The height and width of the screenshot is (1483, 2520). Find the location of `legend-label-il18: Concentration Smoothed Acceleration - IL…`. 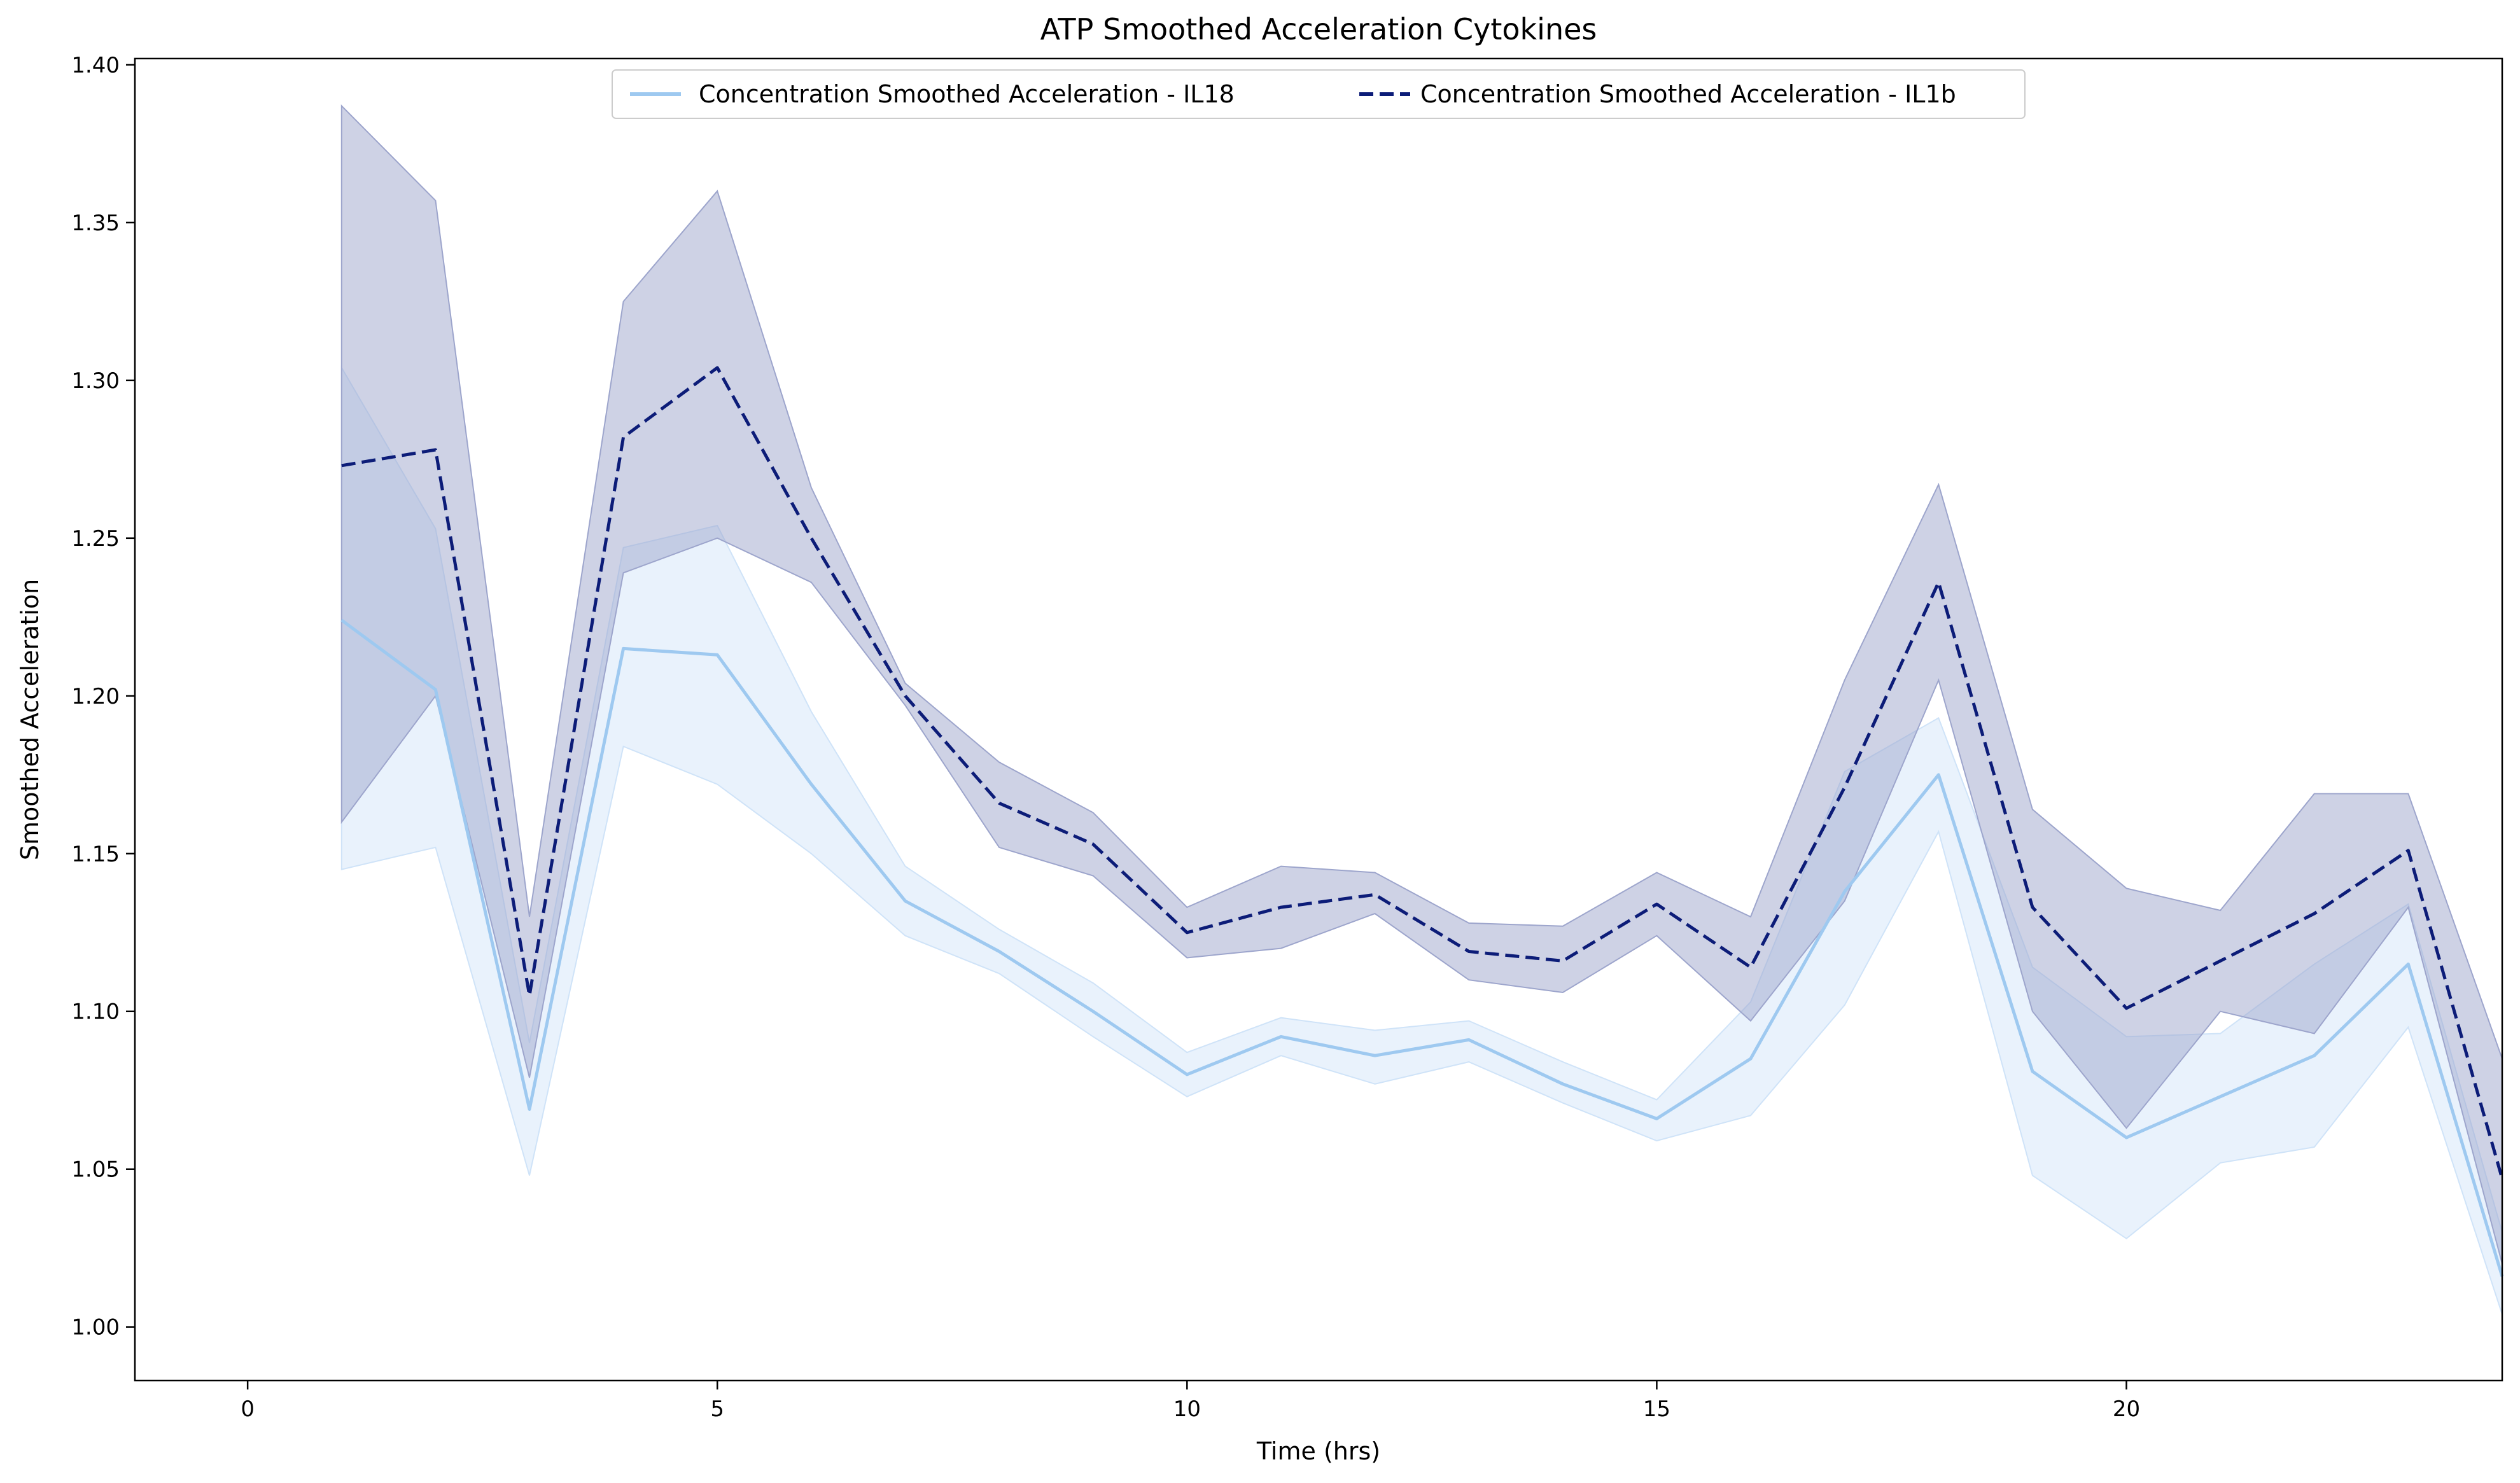

legend-label-il18: Concentration Smoothed Acceleration - IL… is located at coordinates (967, 94).